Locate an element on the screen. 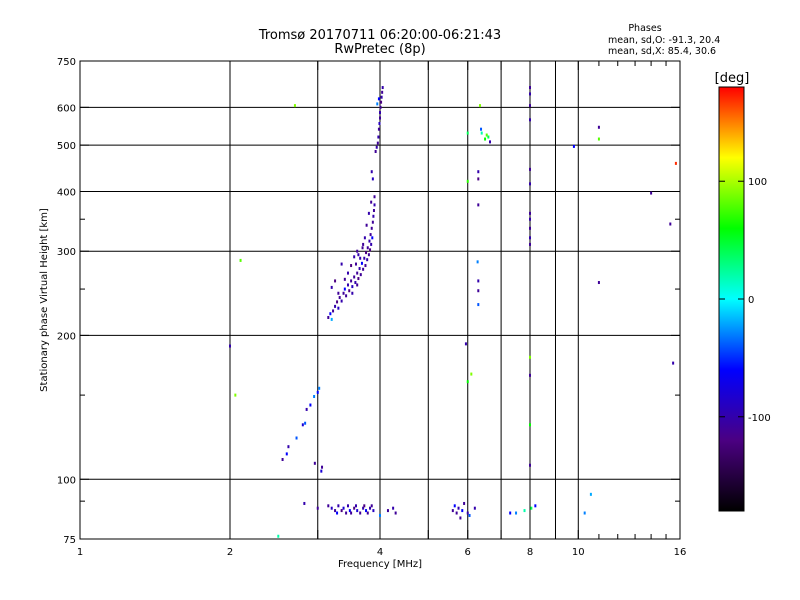 This screenshot has width=800, height=600. phase-note-heading: Phases is located at coordinates (644, 28).